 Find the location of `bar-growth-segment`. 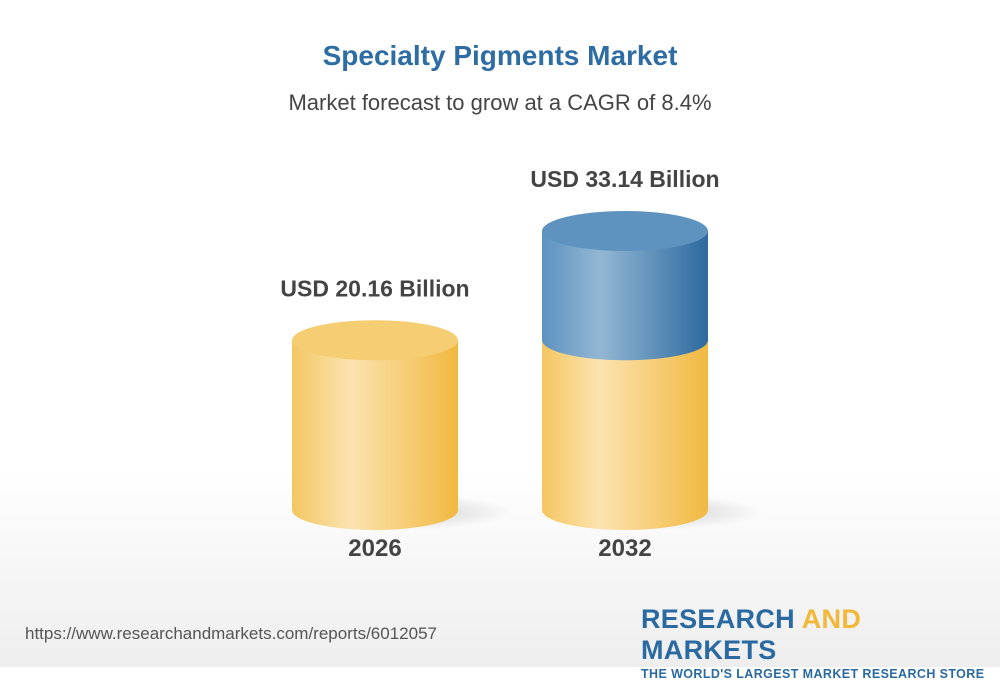

bar-growth-segment is located at coordinates (625, 296).